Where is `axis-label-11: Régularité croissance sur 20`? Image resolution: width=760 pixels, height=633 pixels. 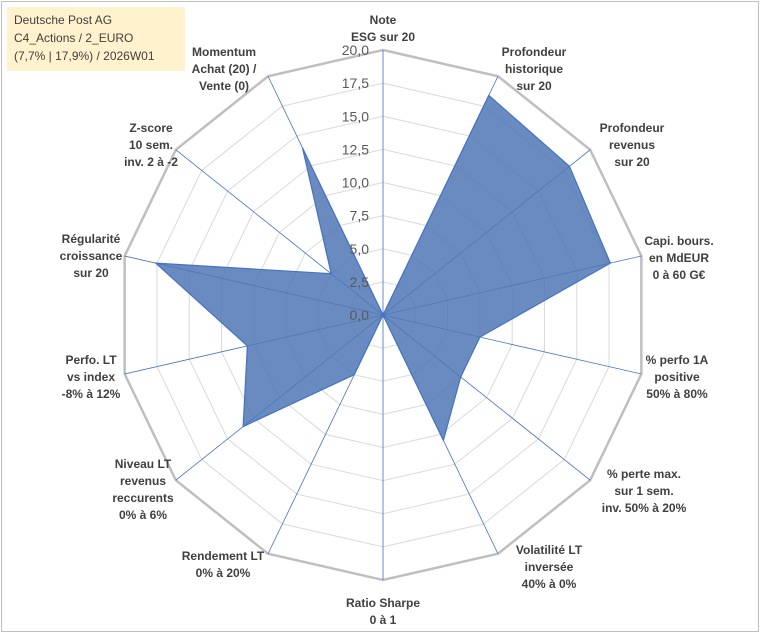 axis-label-11: Régularité croissance sur 20 is located at coordinates (91, 256).